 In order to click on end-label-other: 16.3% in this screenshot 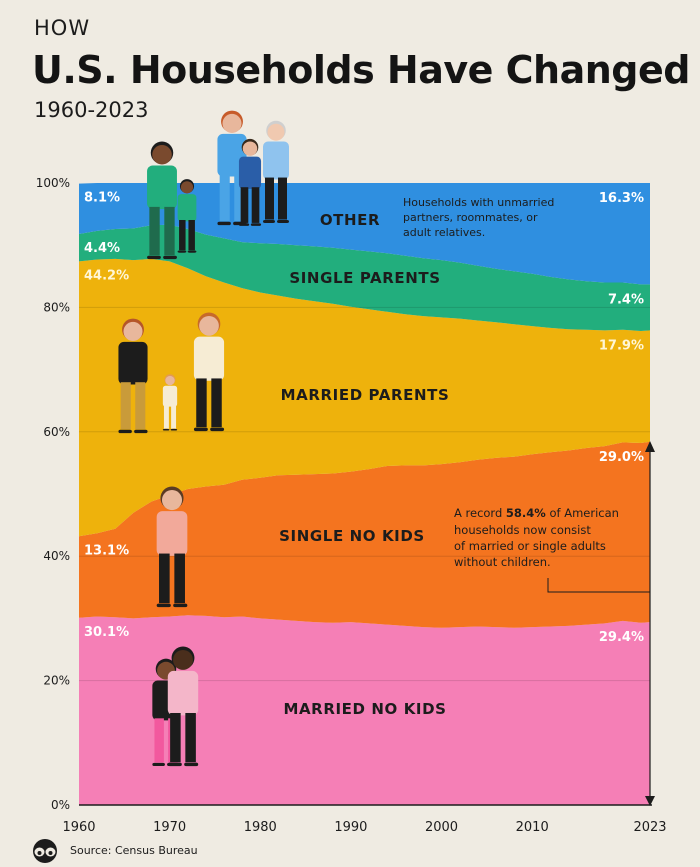, I will do `click(621, 198)`.